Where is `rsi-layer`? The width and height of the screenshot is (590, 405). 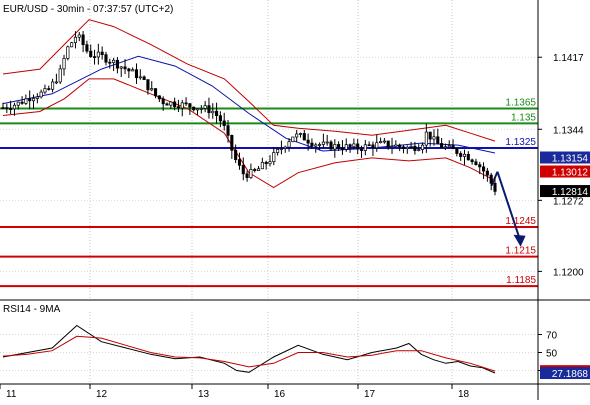 rsi-layer is located at coordinates (249, 349).